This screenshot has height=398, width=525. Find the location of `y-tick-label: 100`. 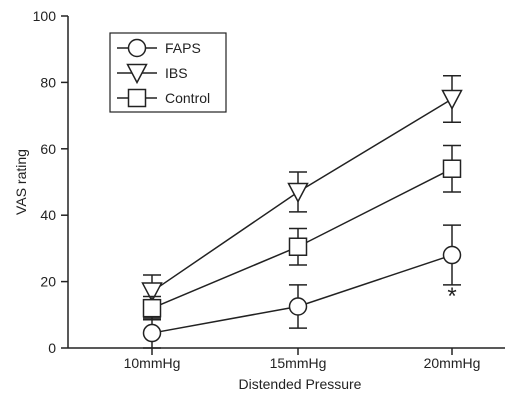

y-tick-label: 100 is located at coordinates (45, 16).